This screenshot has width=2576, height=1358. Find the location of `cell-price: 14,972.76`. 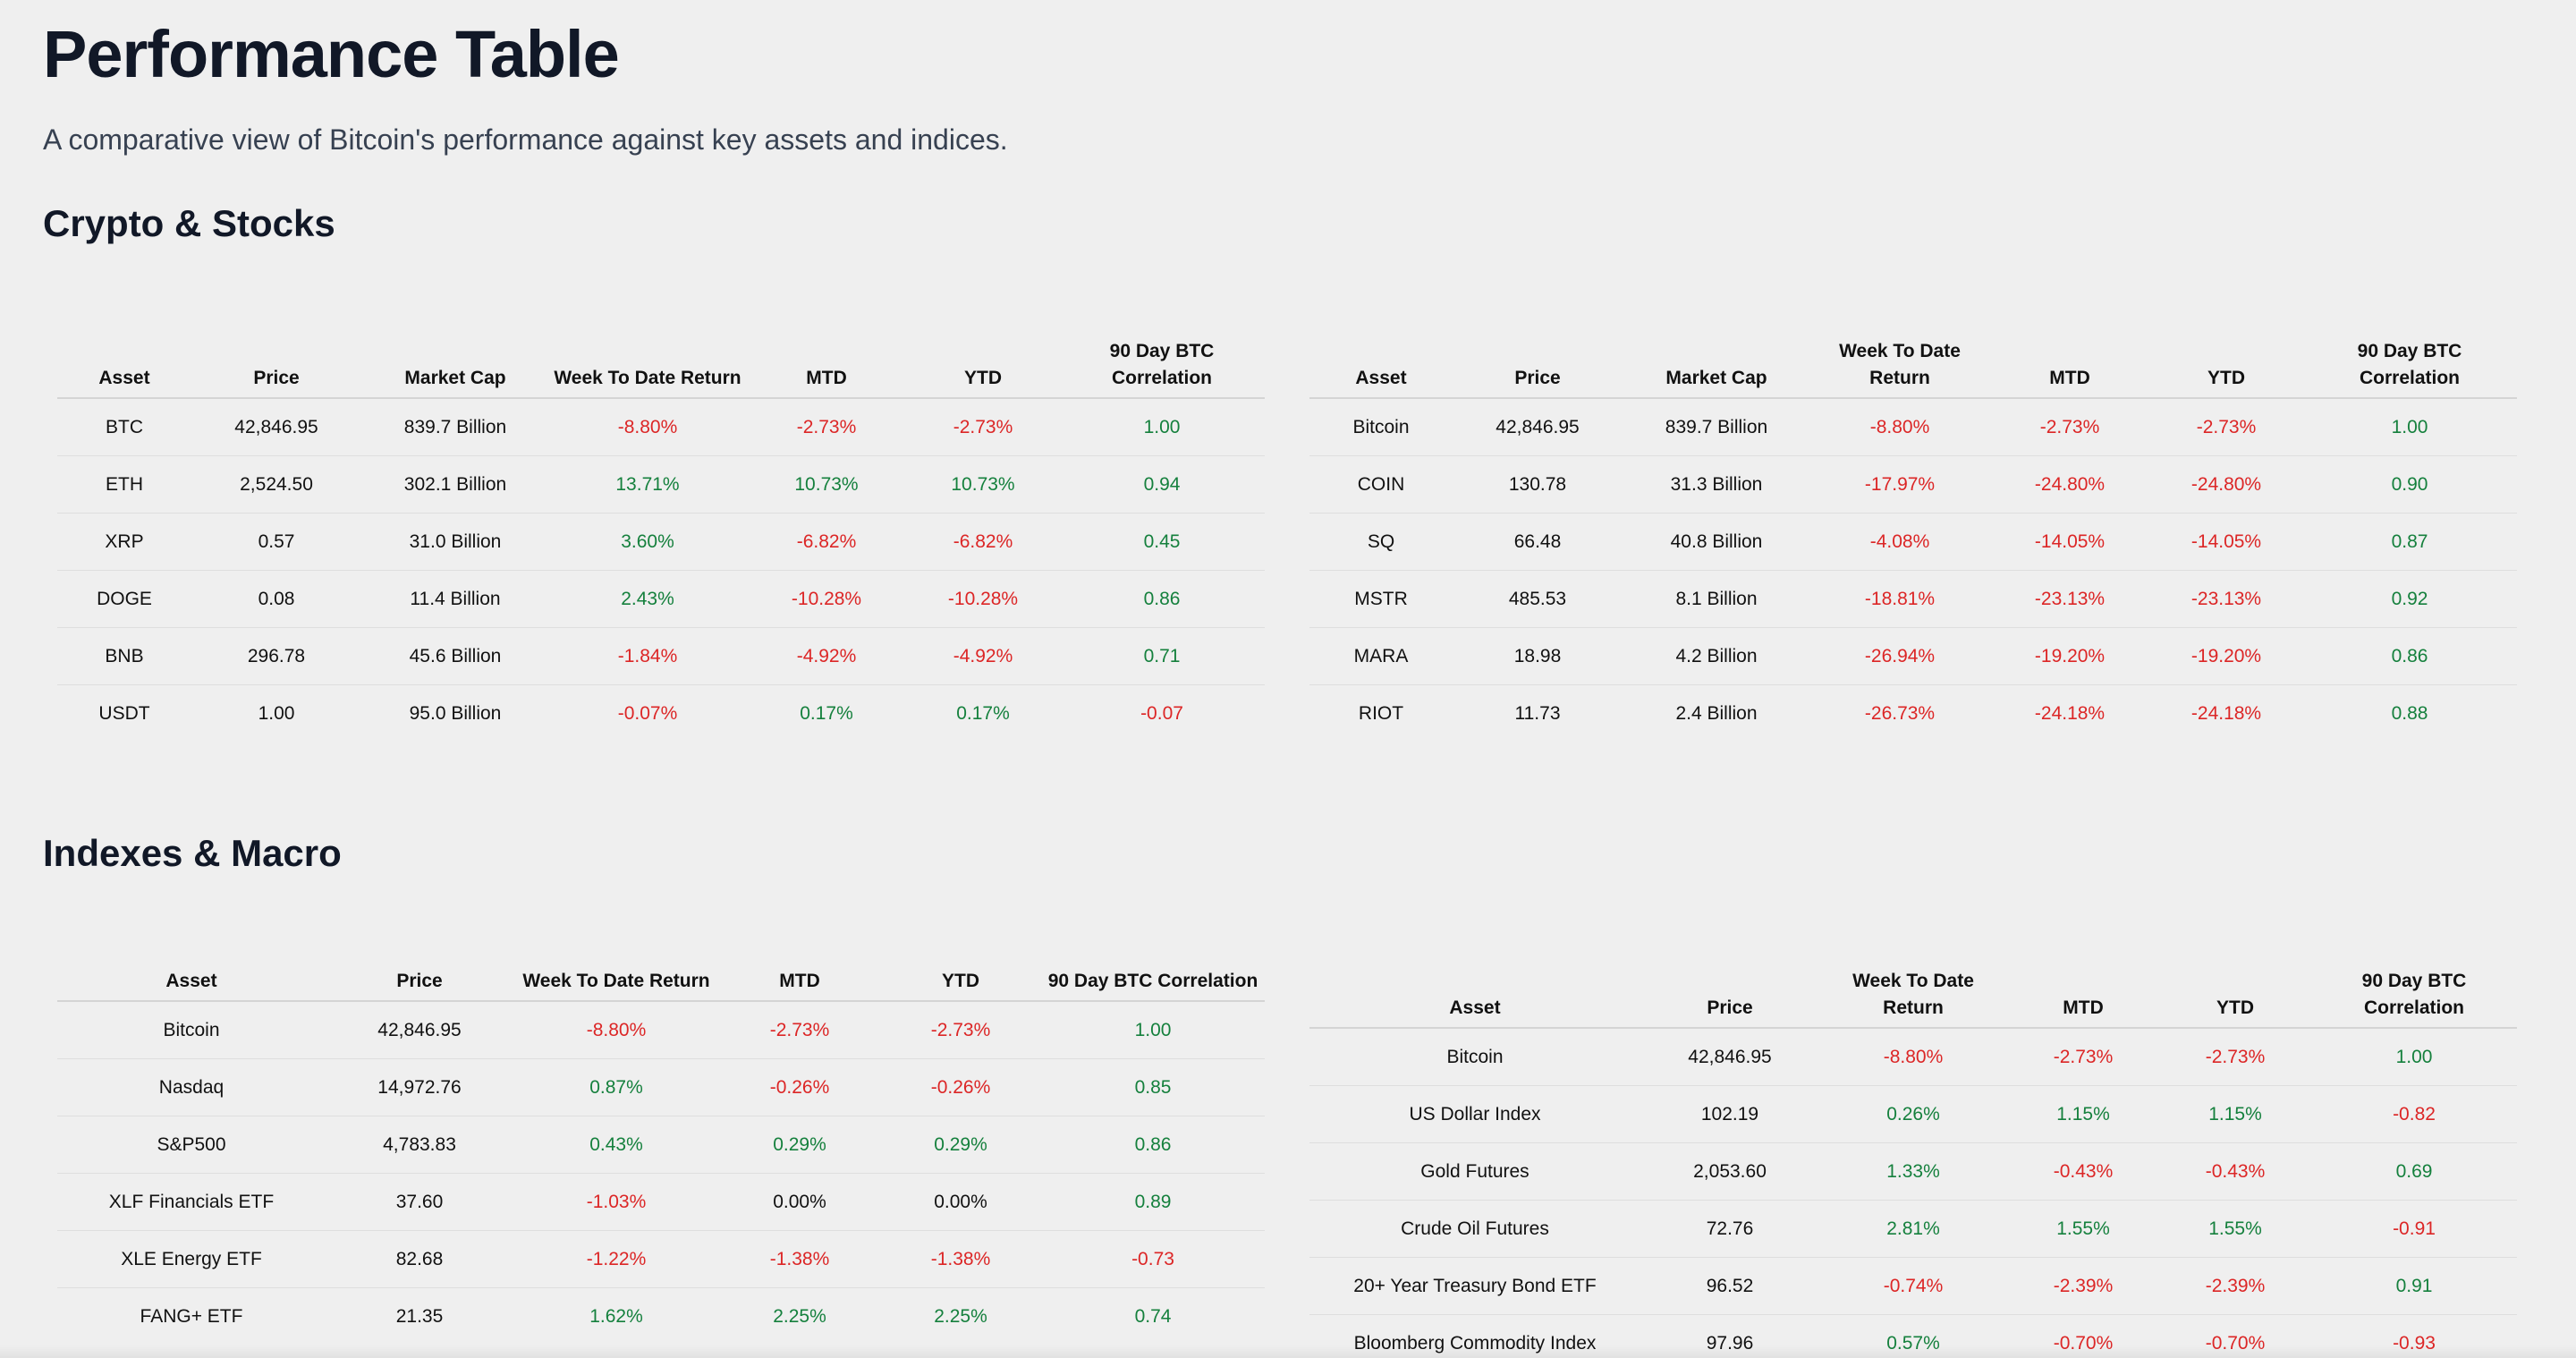

cell-price: 14,972.76 is located at coordinates (419, 1087).